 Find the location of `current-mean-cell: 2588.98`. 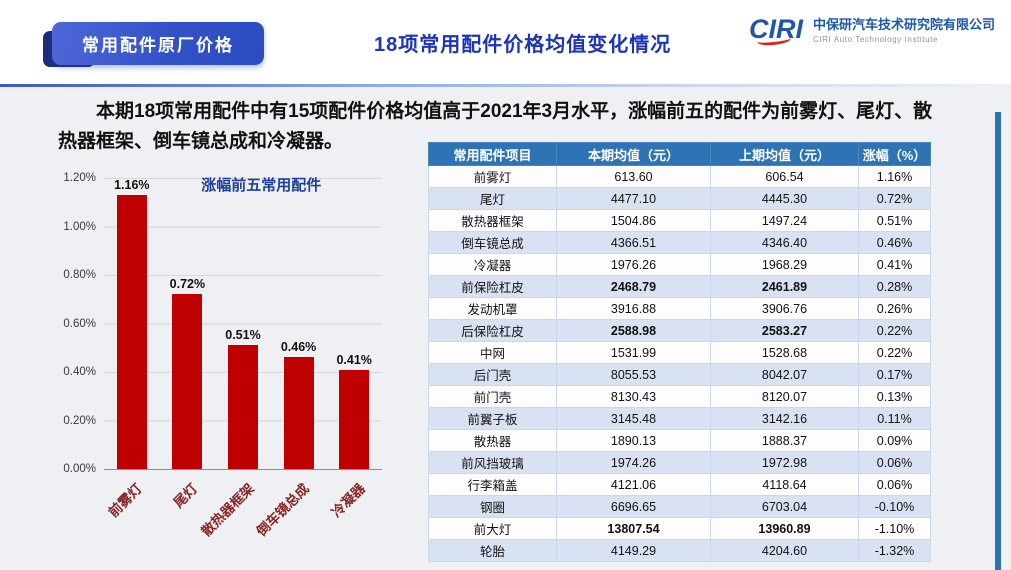

current-mean-cell: 2588.98 is located at coordinates (633, 330).